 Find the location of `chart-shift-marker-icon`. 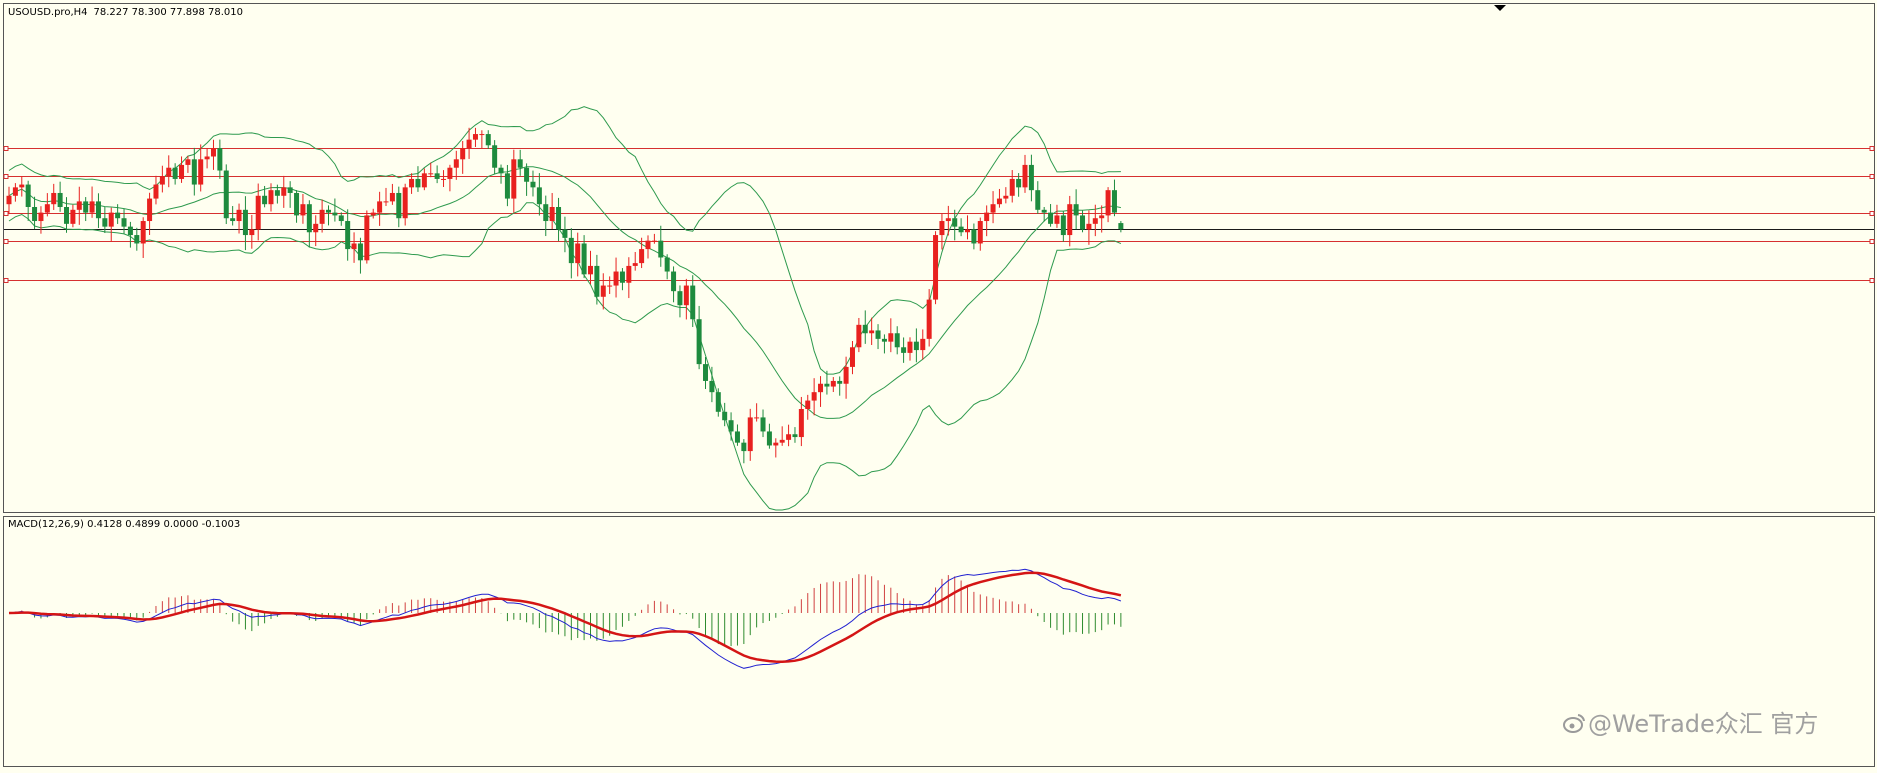

chart-shift-marker-icon is located at coordinates (1500, 8).